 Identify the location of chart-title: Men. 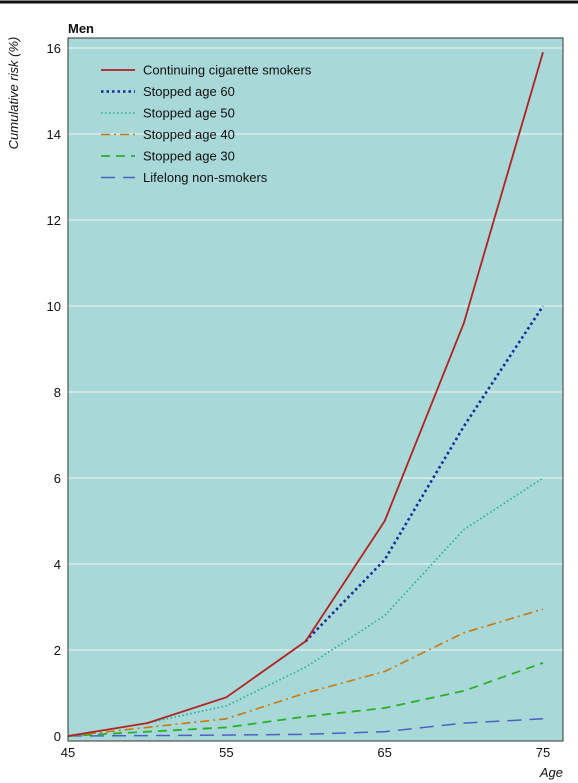
(81, 28).